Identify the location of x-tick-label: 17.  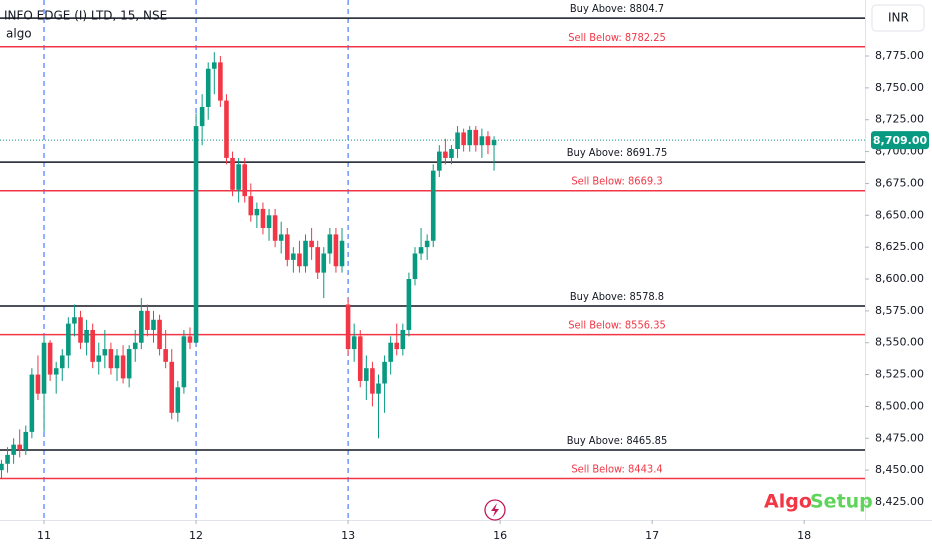
(652, 535).